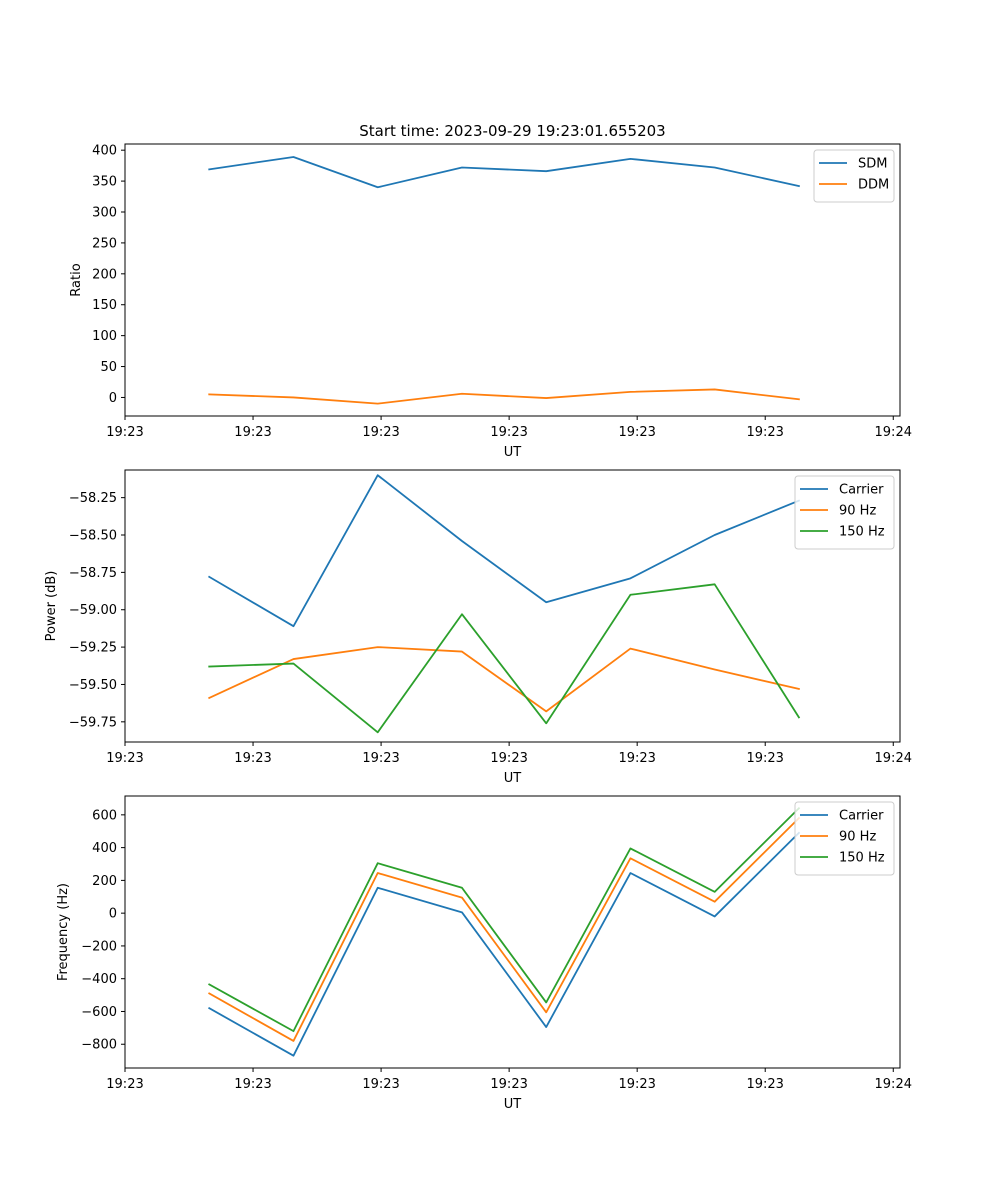  What do you see at coordinates (51, 606) in the screenshot?
I see `y-axis-label: Power (dB)` at bounding box center [51, 606].